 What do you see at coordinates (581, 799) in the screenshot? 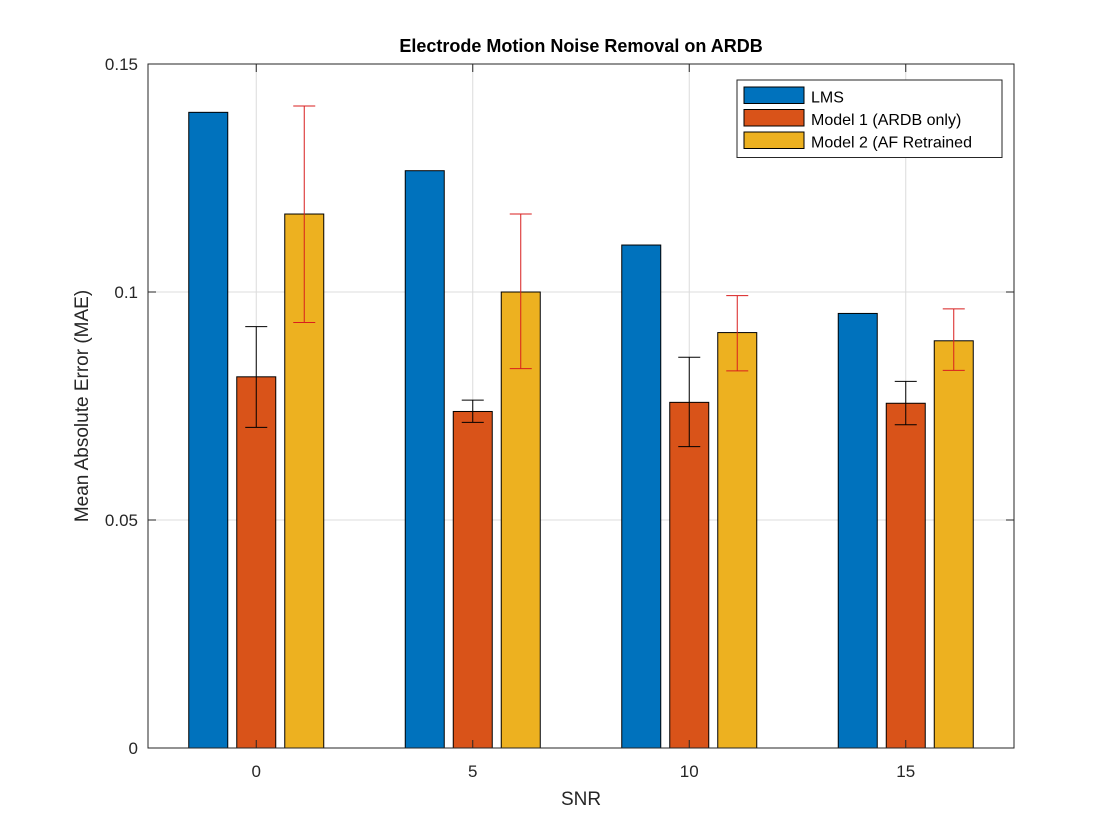
I see `x-axis-label: SNR` at bounding box center [581, 799].